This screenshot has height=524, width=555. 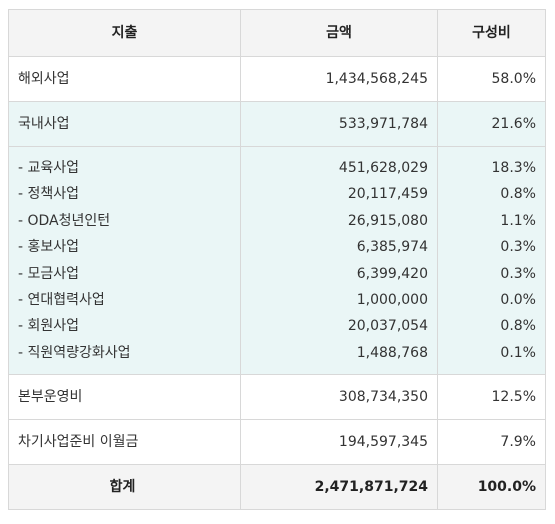 I want to click on sub-item-amount: 6,385,974, so click(x=392, y=247).